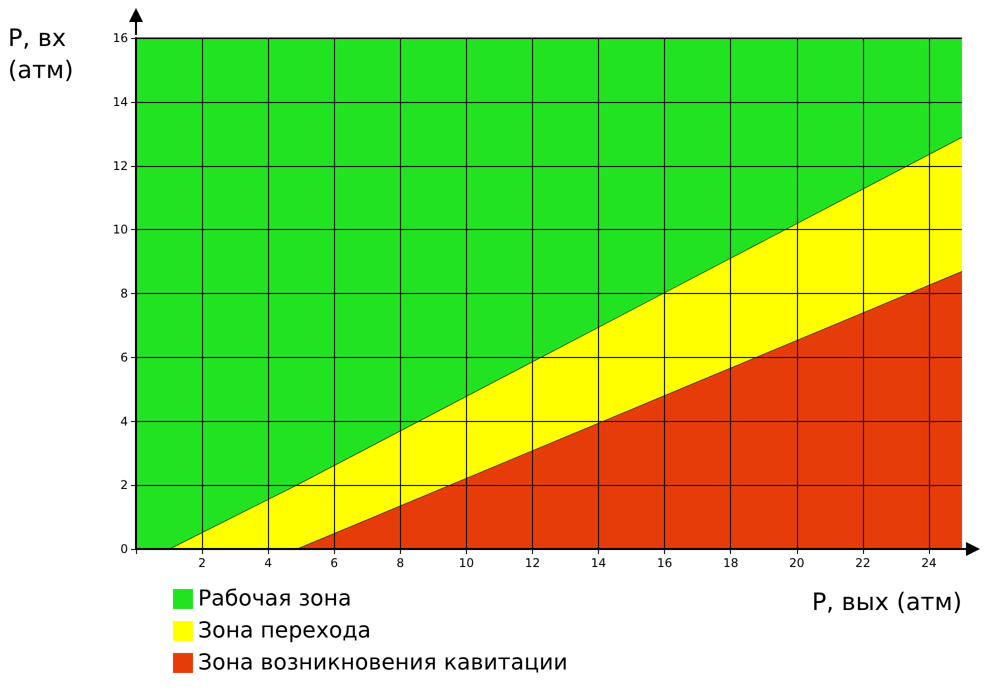  Describe the element at coordinates (124, 293) in the screenshot. I see `y-tick-label: 8` at that location.